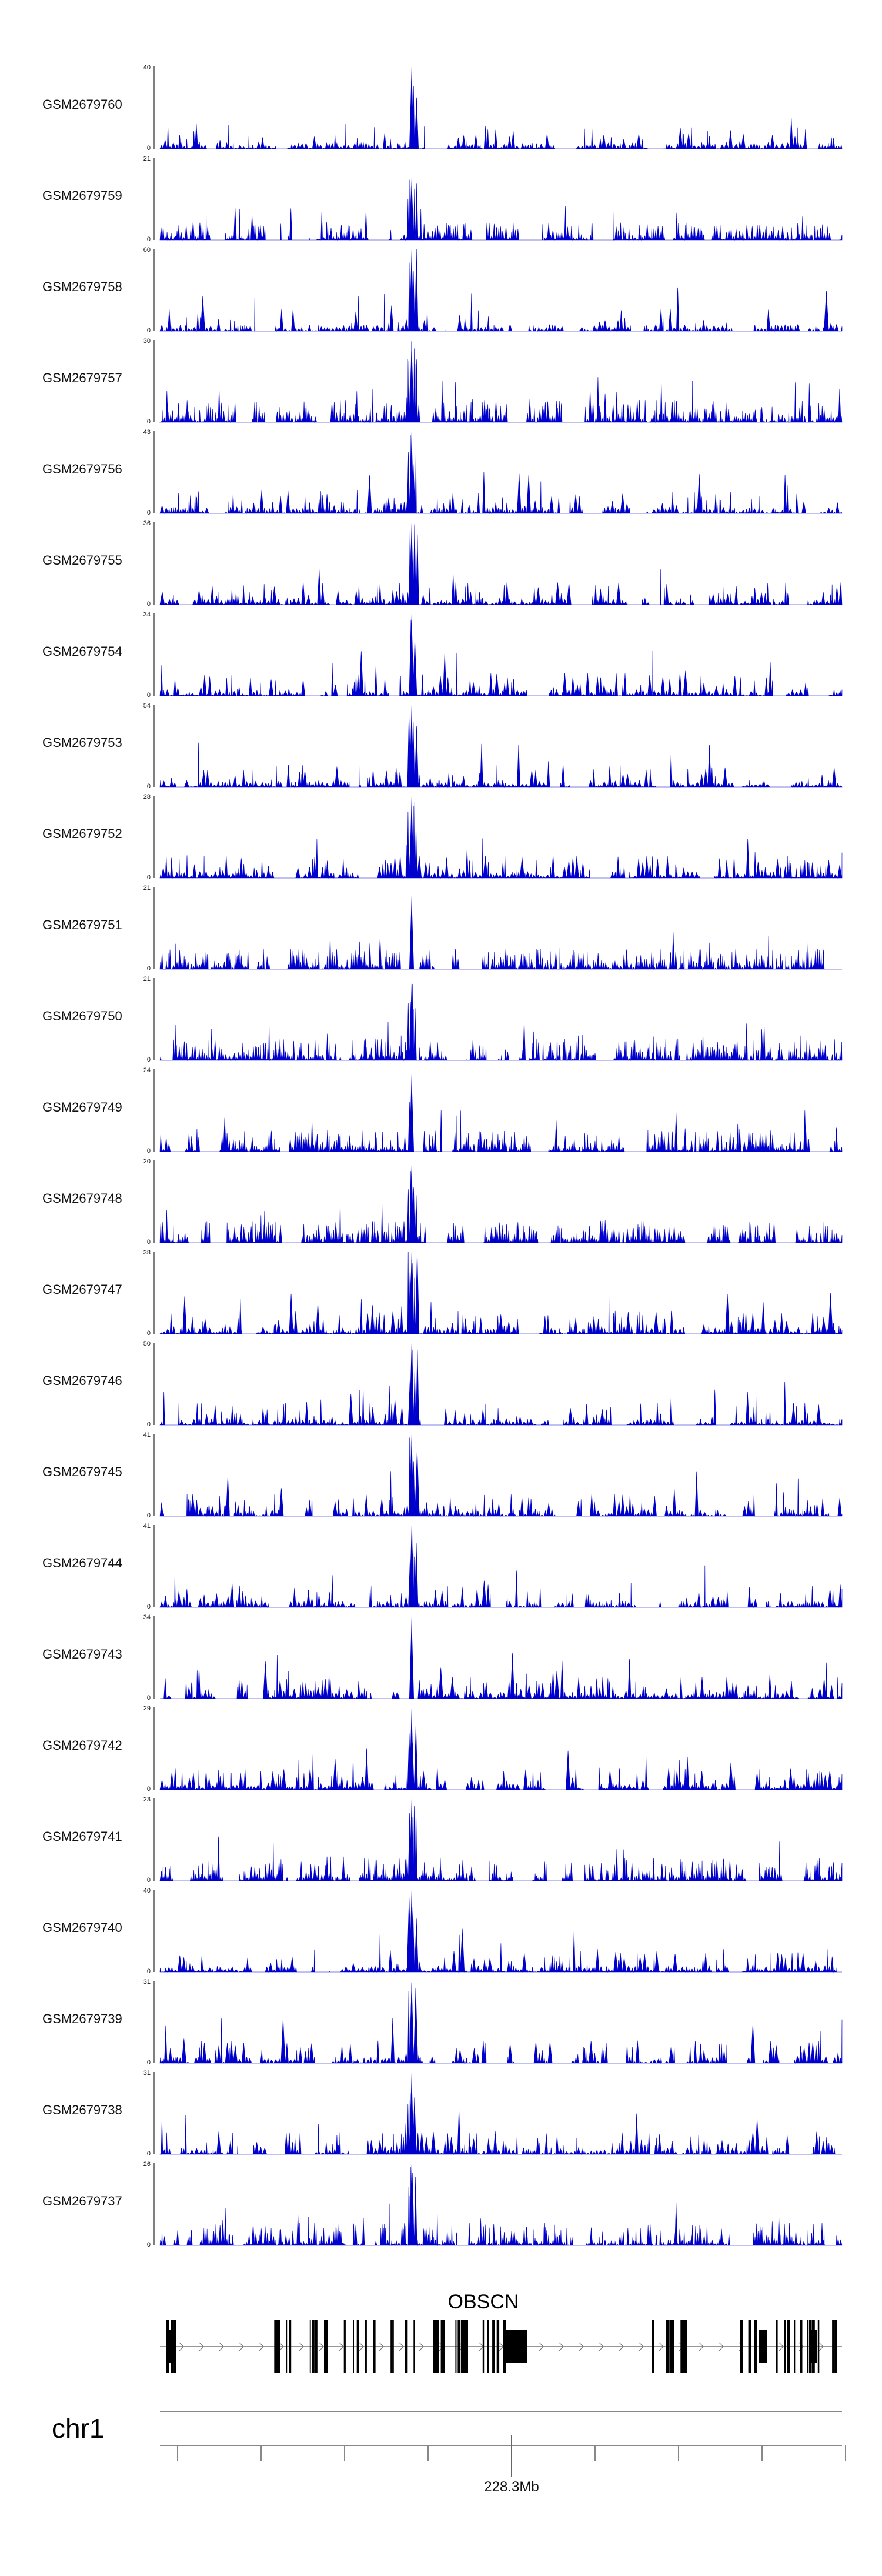  I want to click on track-label: GSM2679738, so click(82, 2110).